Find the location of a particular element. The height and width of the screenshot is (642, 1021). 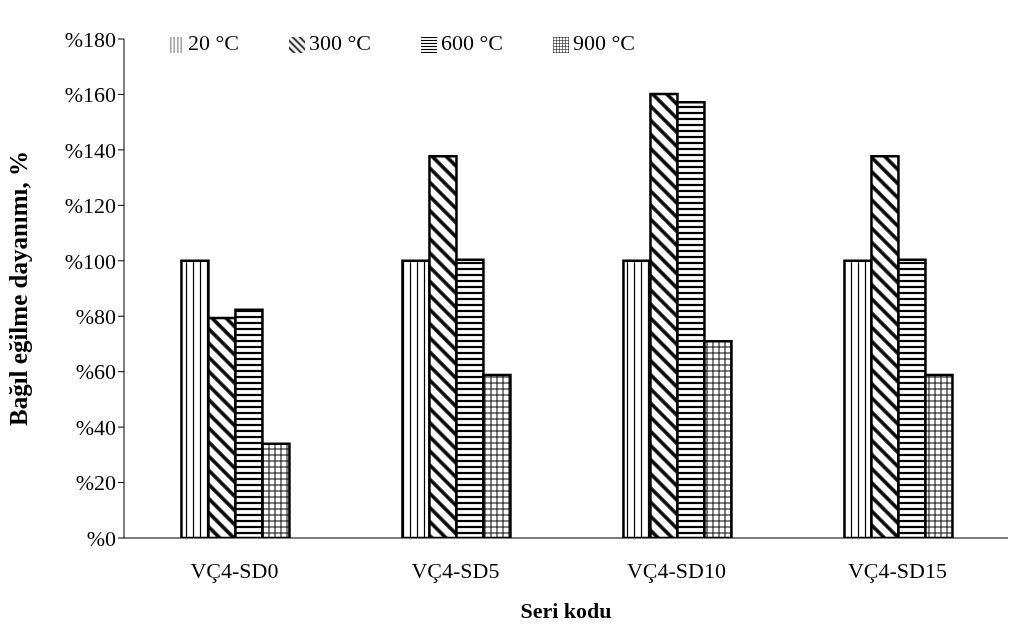

legend-label: 600 °C is located at coordinates (471, 42).